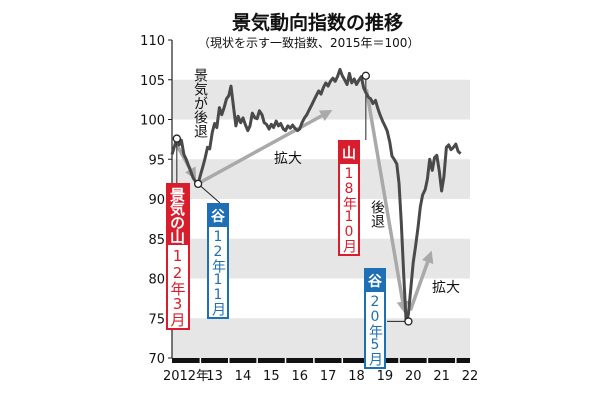 This screenshot has height=400, width=610. Describe the element at coordinates (446, 288) in the screenshot. I see `expansion-2-text: 拡大` at that location.